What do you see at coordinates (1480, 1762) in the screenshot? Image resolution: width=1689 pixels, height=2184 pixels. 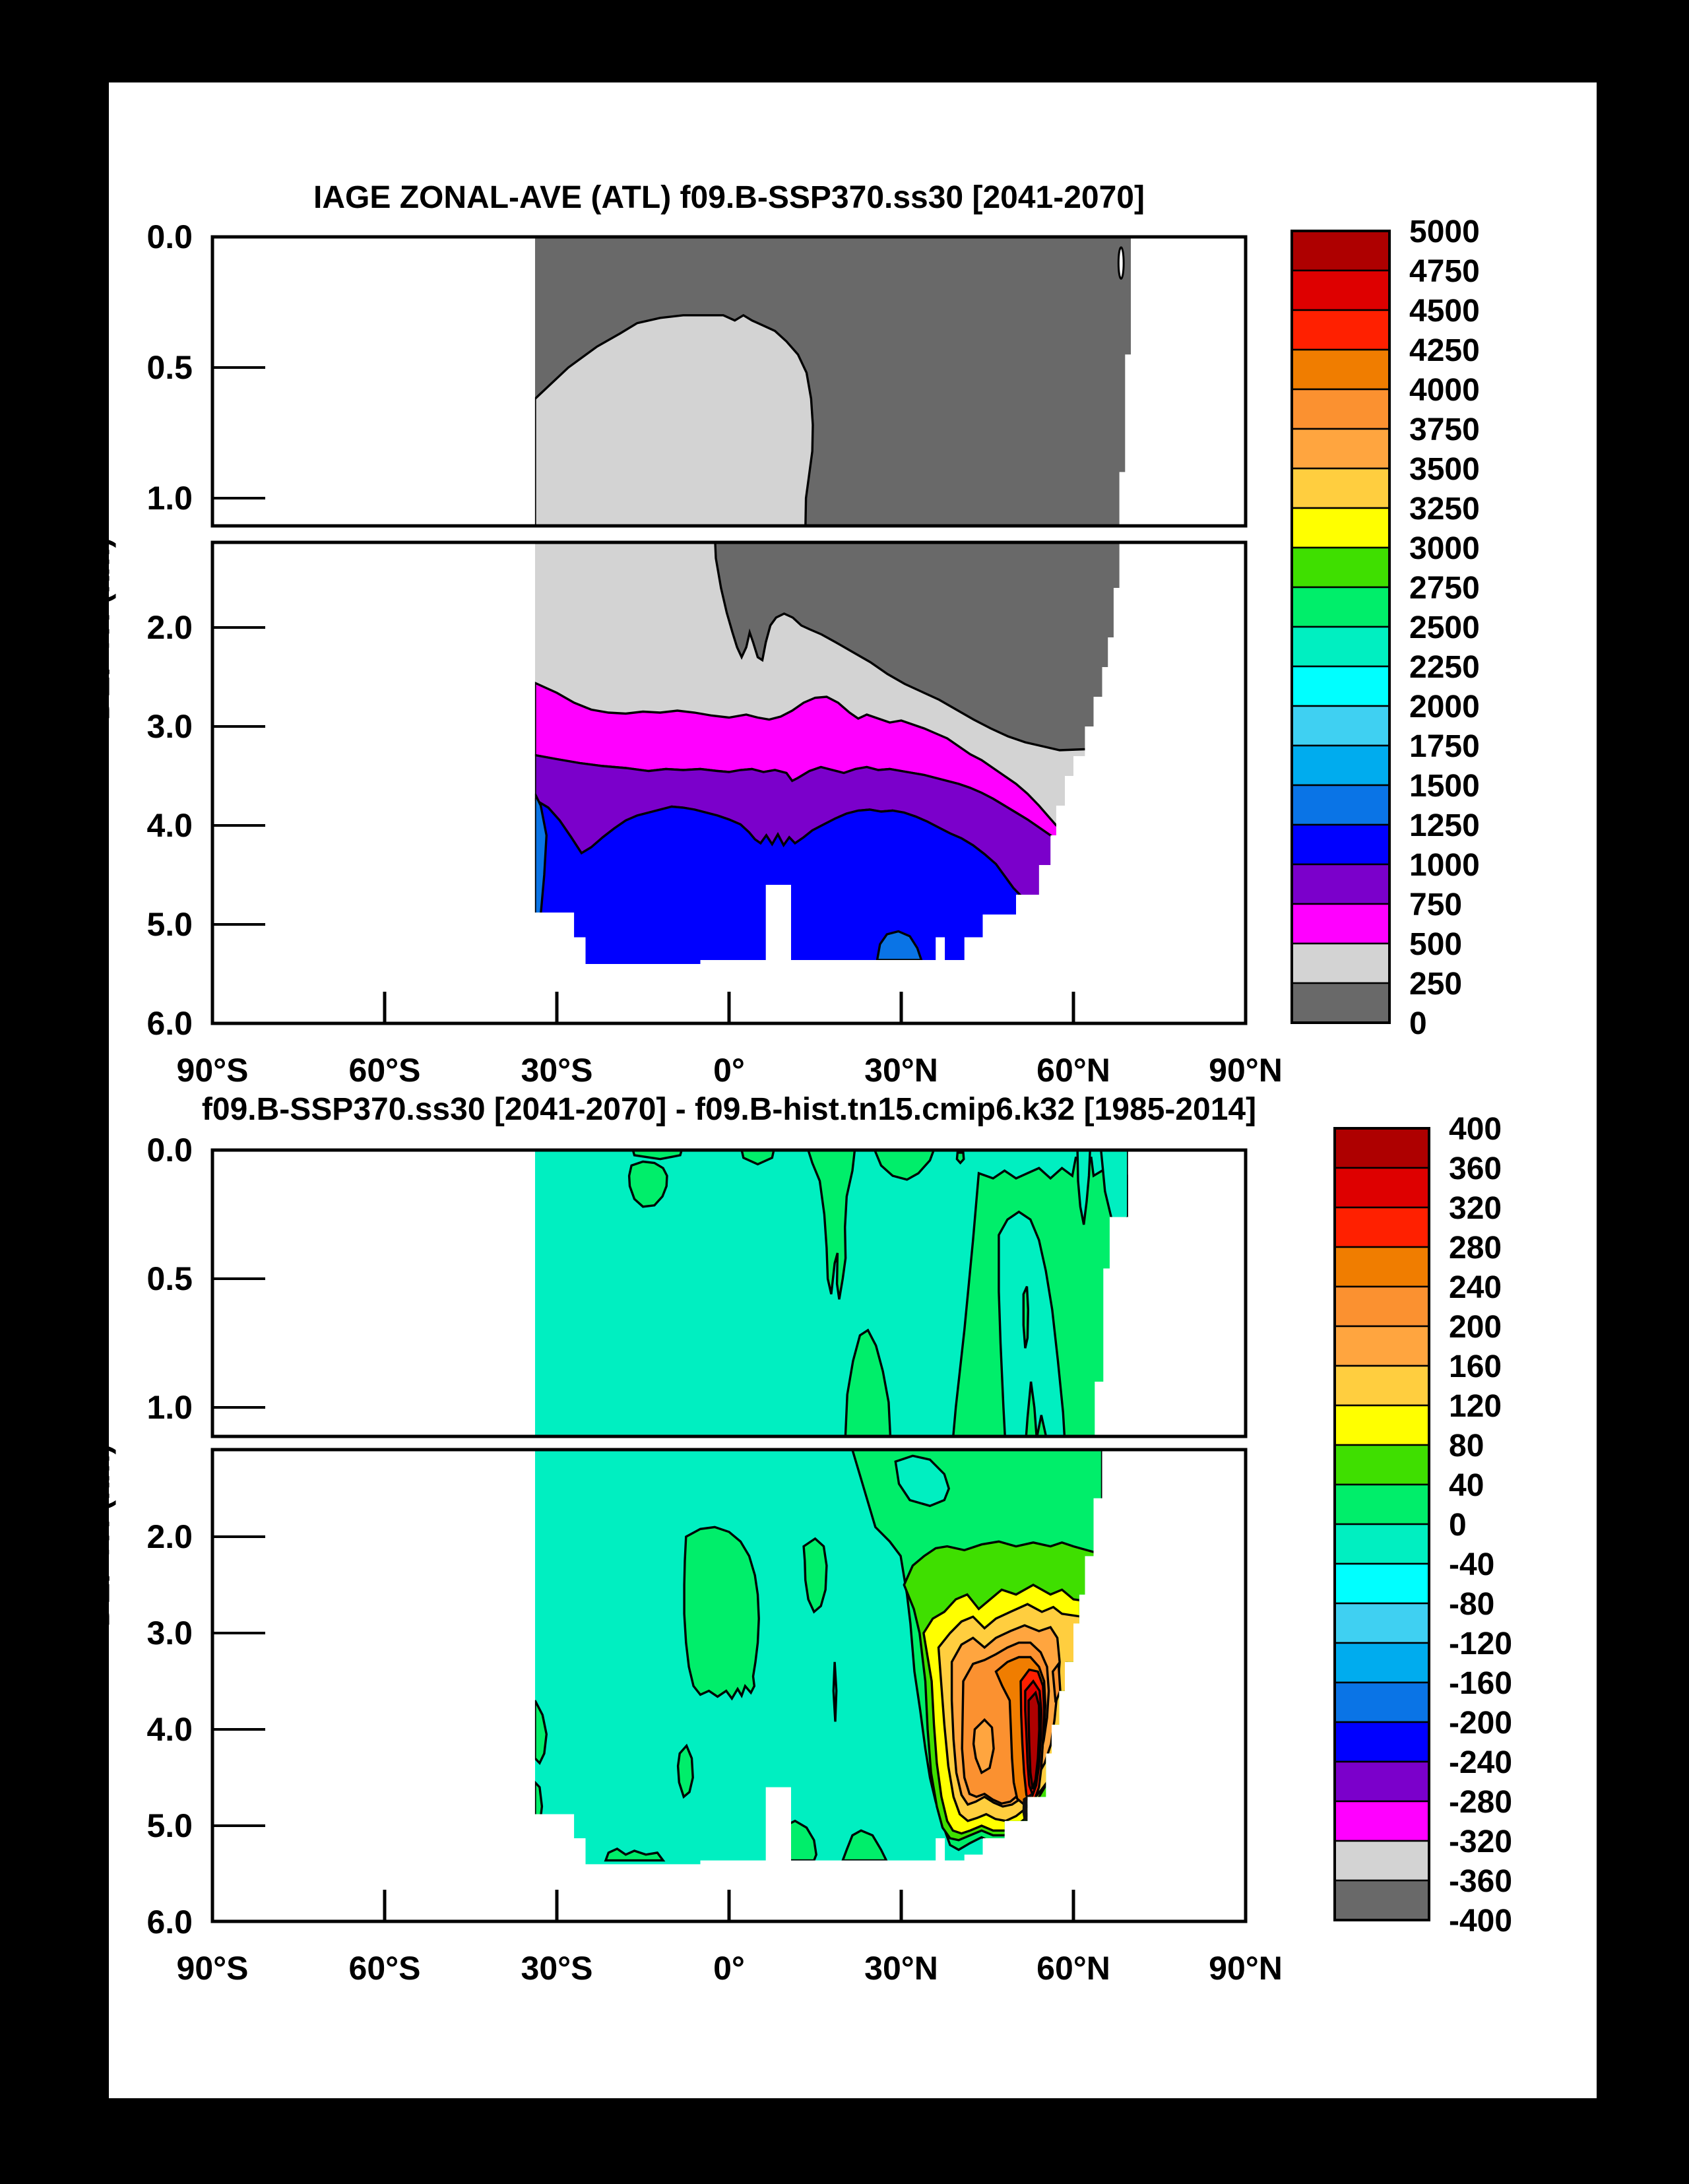 I see `colorbar-label: -240` at bounding box center [1480, 1762].